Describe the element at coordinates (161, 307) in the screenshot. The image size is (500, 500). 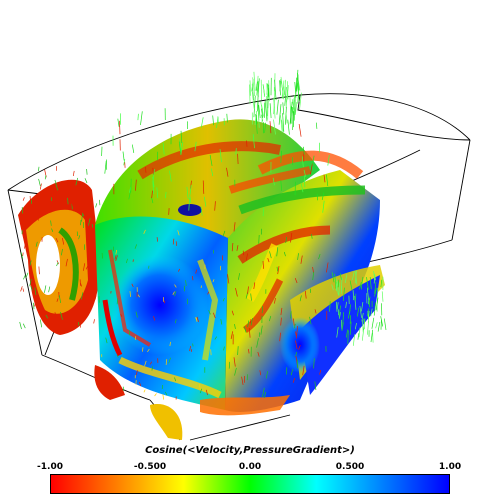
I see `cube-front-face` at that location.